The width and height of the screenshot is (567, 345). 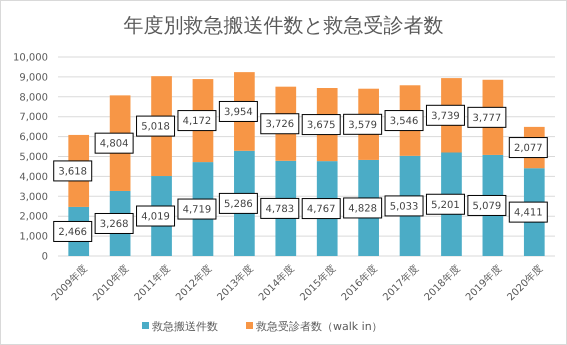 What do you see at coordinates (33, 197) in the screenshot?
I see `y-tick-label: 3,000` at bounding box center [33, 197].